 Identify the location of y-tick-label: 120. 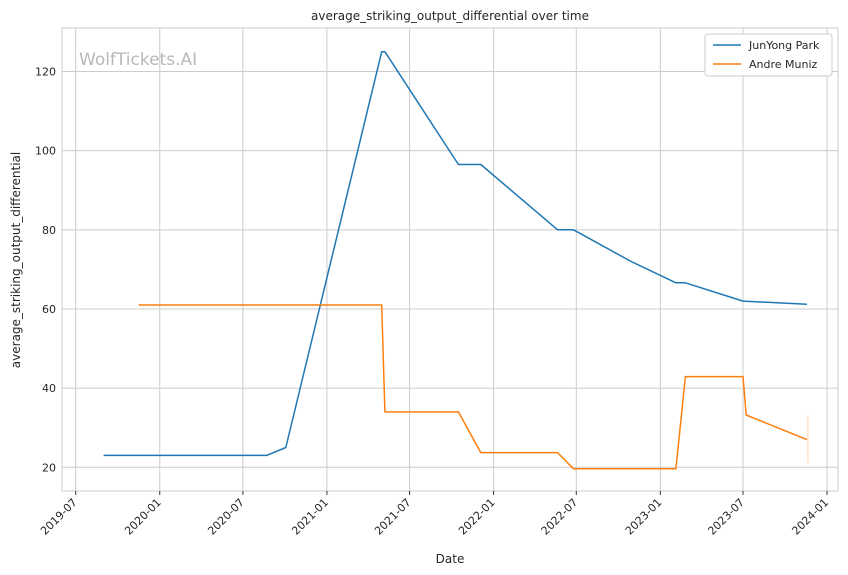
(45, 72).